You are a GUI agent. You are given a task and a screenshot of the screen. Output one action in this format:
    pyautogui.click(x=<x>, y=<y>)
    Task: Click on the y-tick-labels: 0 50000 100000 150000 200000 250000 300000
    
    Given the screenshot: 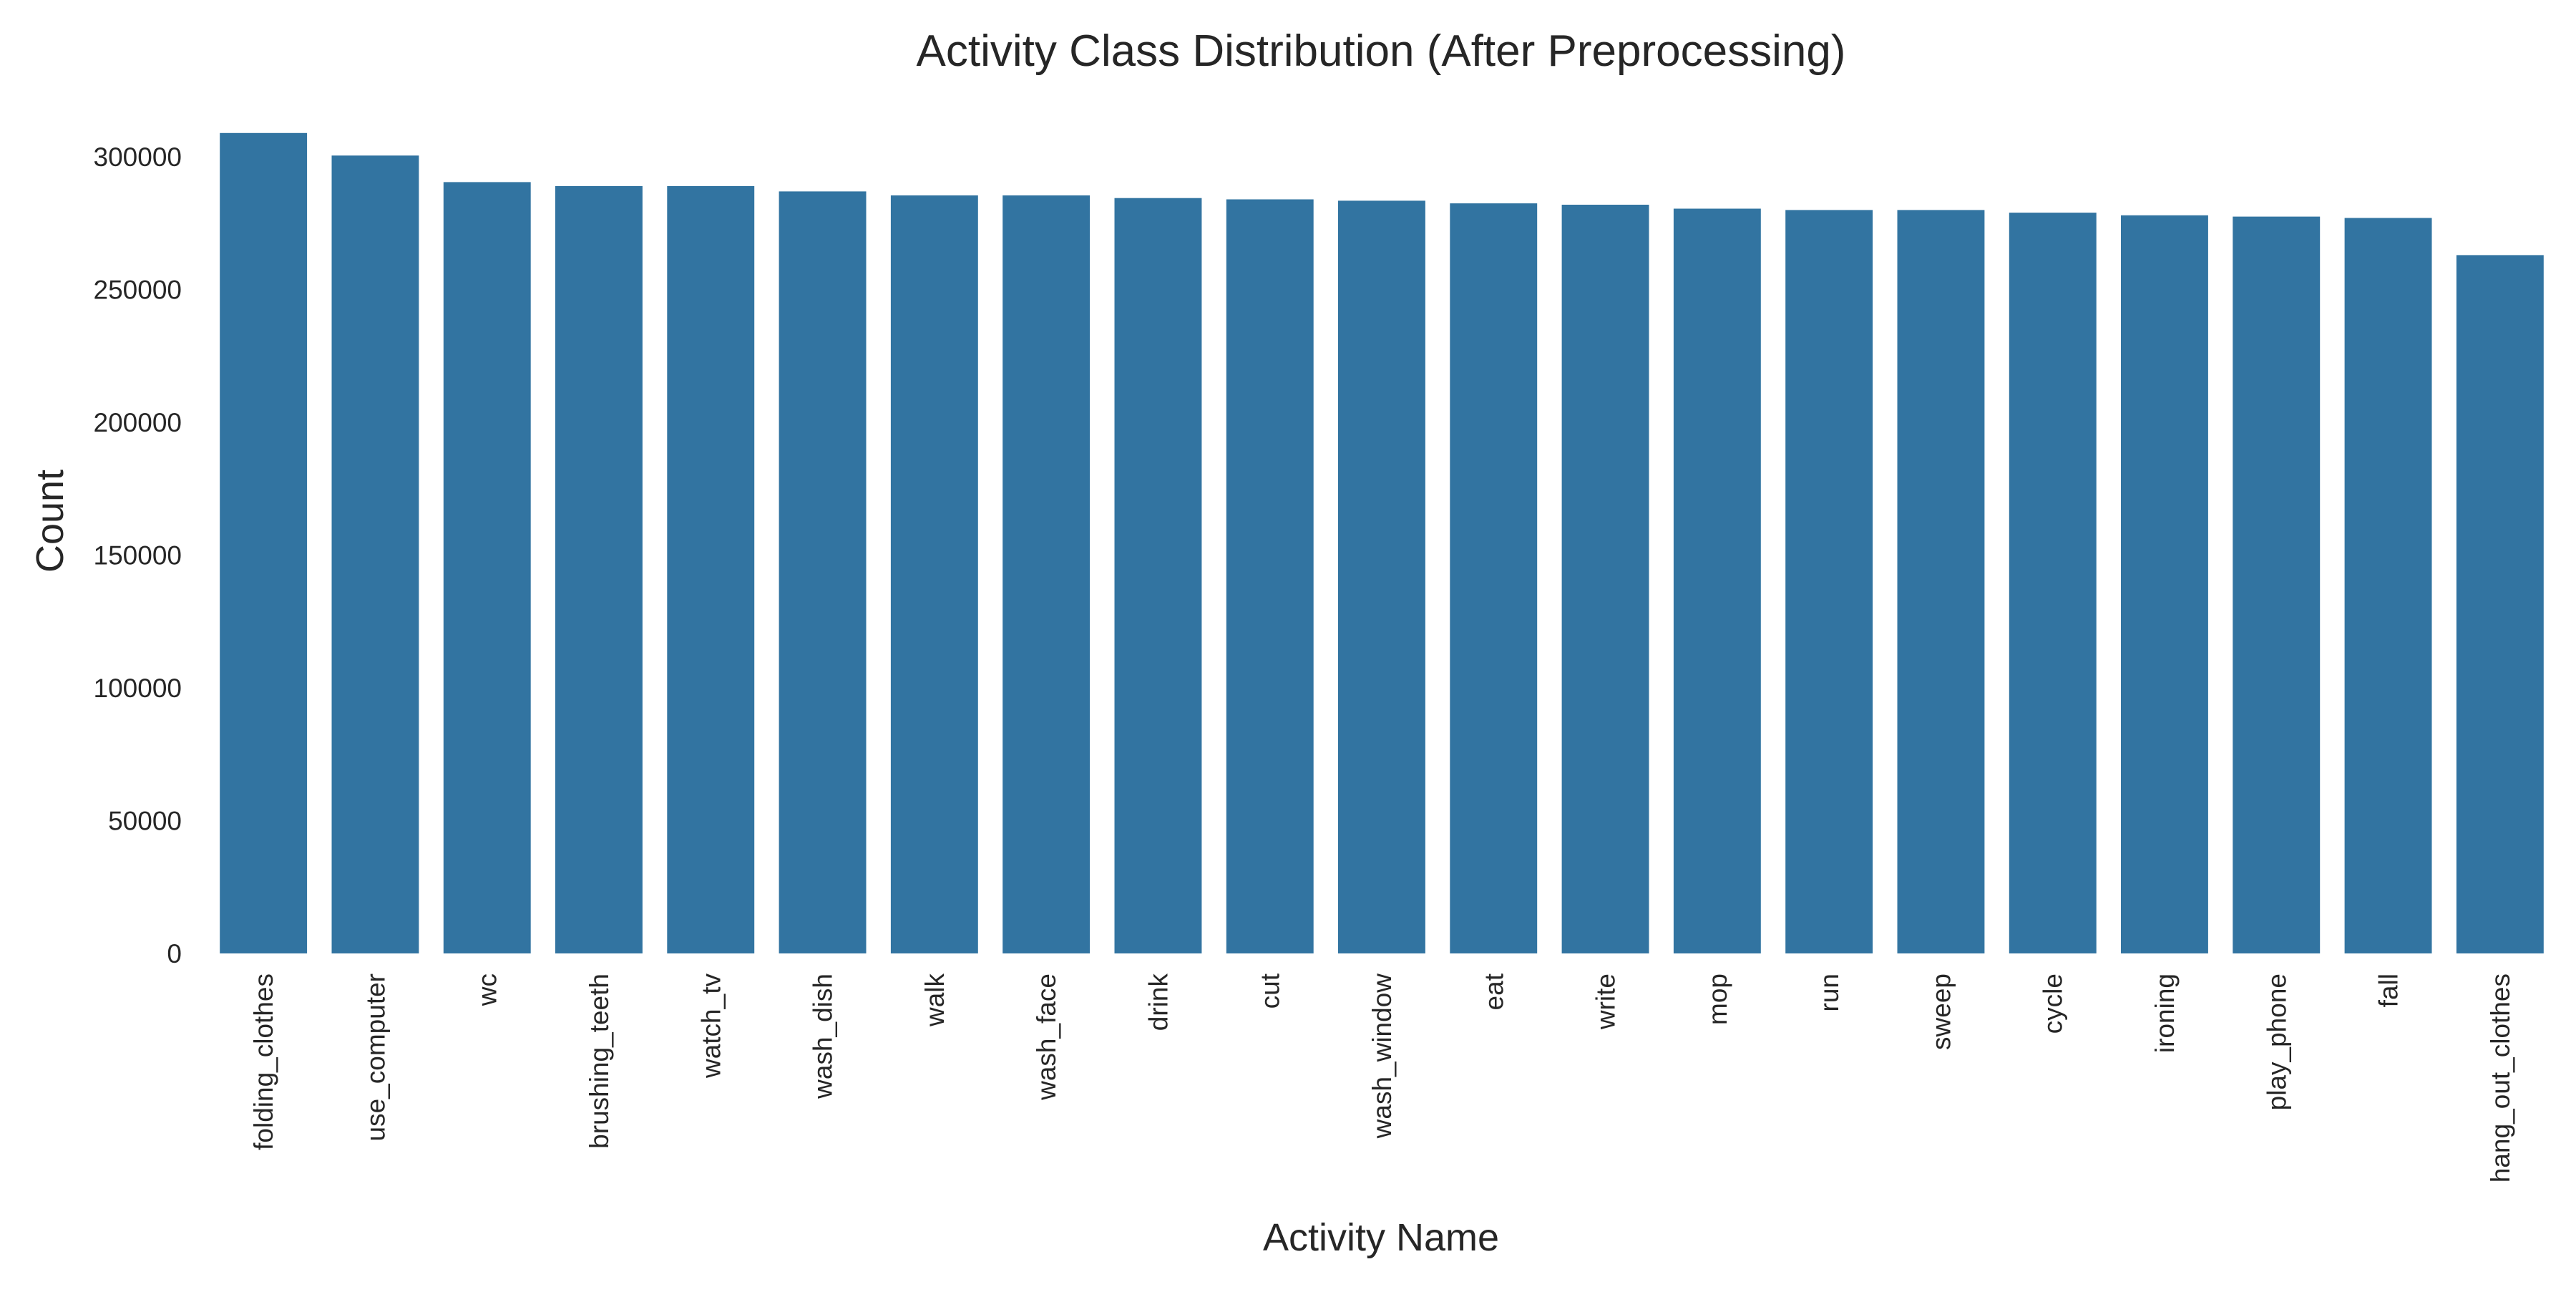 What is the action you would take?
    pyautogui.click(x=138, y=555)
    